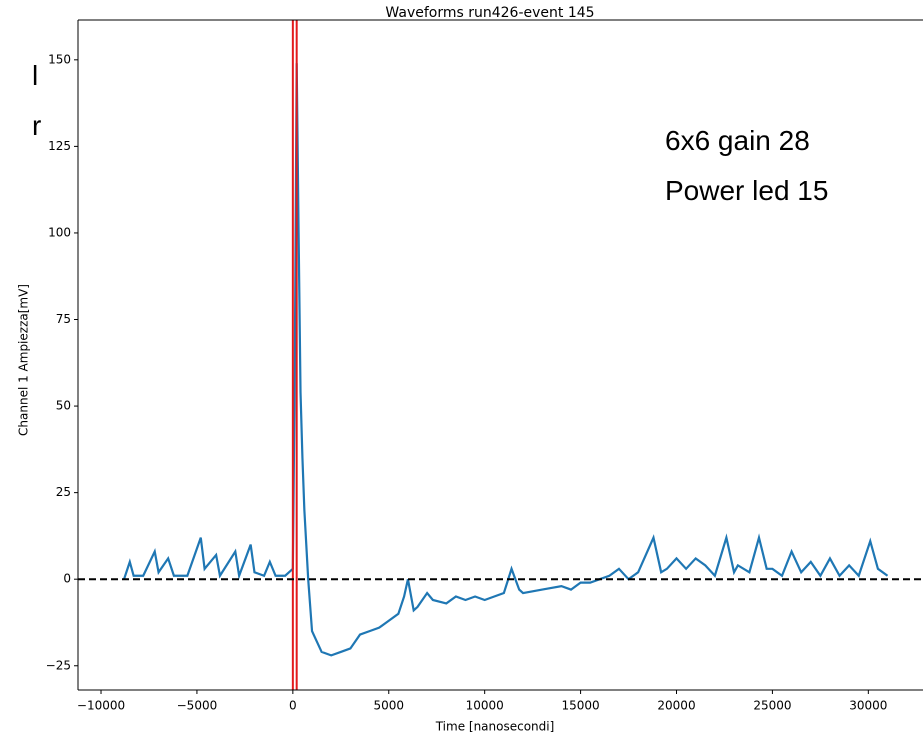  I want to click on x-tick-label: 10000, so click(485, 706).